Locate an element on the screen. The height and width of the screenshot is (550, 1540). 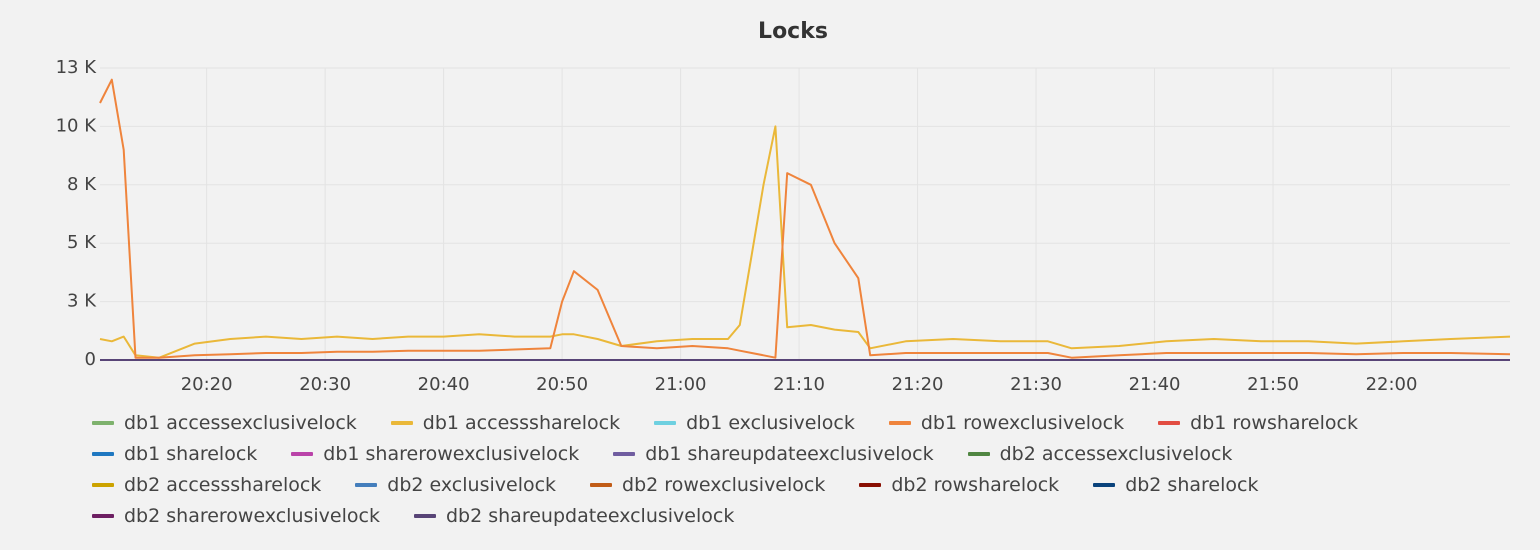
legend-label: db1 rowexclusivelock is located at coordinates (1022, 422).